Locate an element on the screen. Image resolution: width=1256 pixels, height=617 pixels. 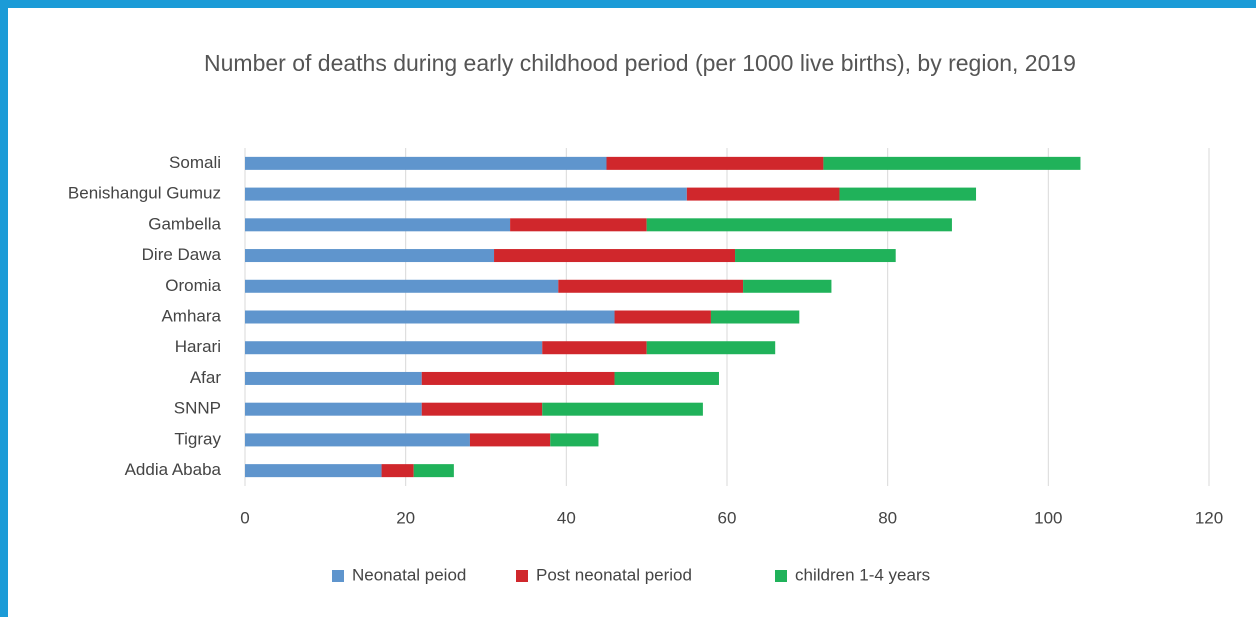
x-tick-label: 60 is located at coordinates (727, 517).